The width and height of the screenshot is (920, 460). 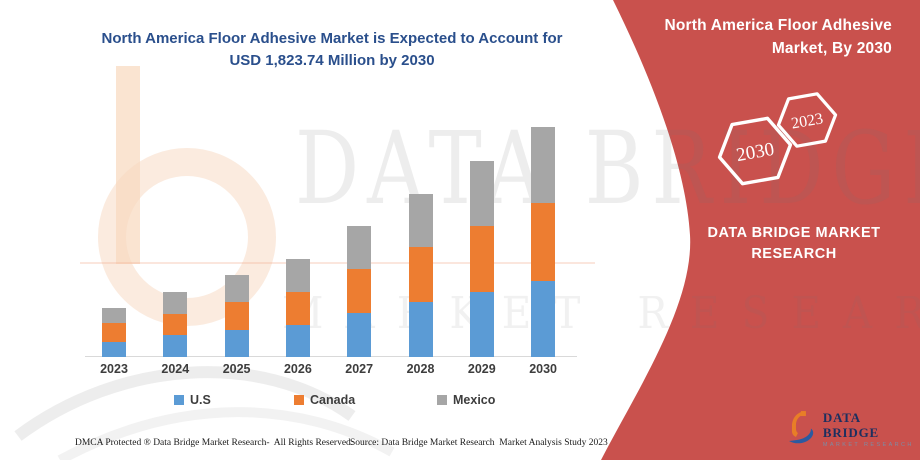 What do you see at coordinates (359, 334) in the screenshot?
I see `bar-segment-us-2027` at bounding box center [359, 334].